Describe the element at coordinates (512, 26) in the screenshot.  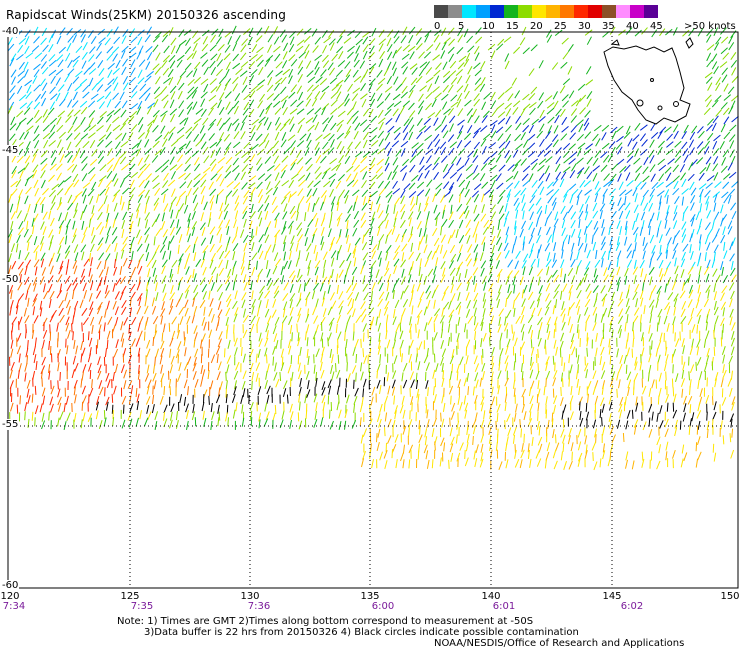
I see `legend-label: 15` at that location.